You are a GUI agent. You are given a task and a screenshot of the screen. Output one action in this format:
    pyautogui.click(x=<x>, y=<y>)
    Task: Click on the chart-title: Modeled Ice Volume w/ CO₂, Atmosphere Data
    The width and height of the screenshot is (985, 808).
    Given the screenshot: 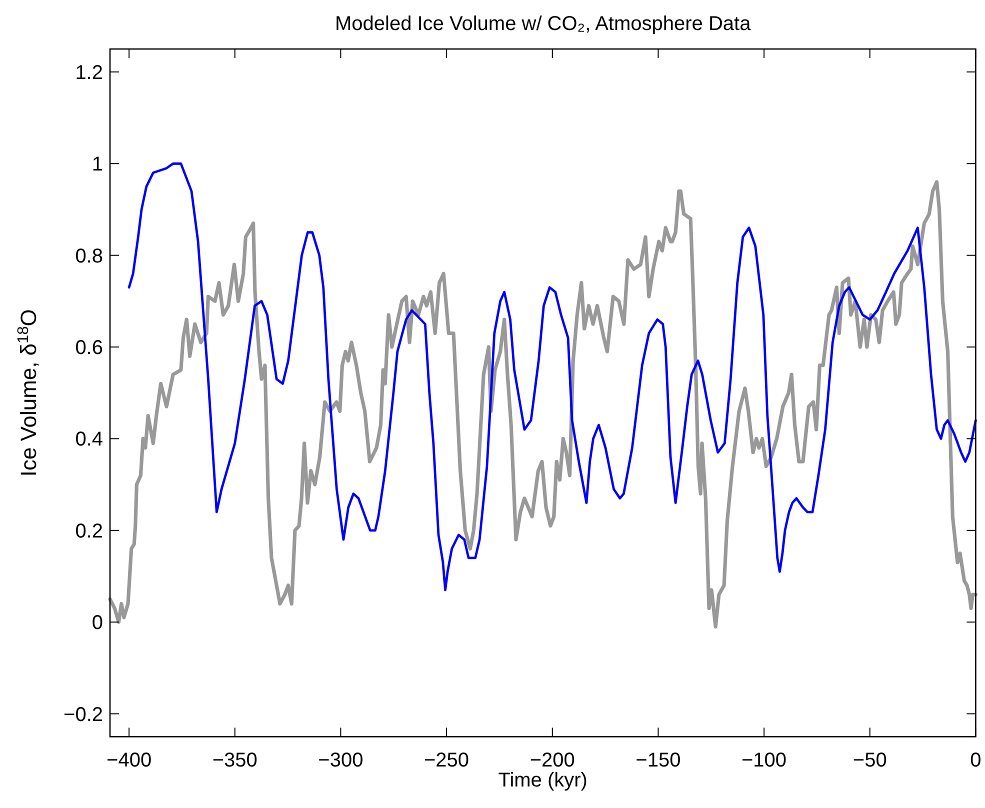 What is the action you would take?
    pyautogui.click(x=543, y=24)
    